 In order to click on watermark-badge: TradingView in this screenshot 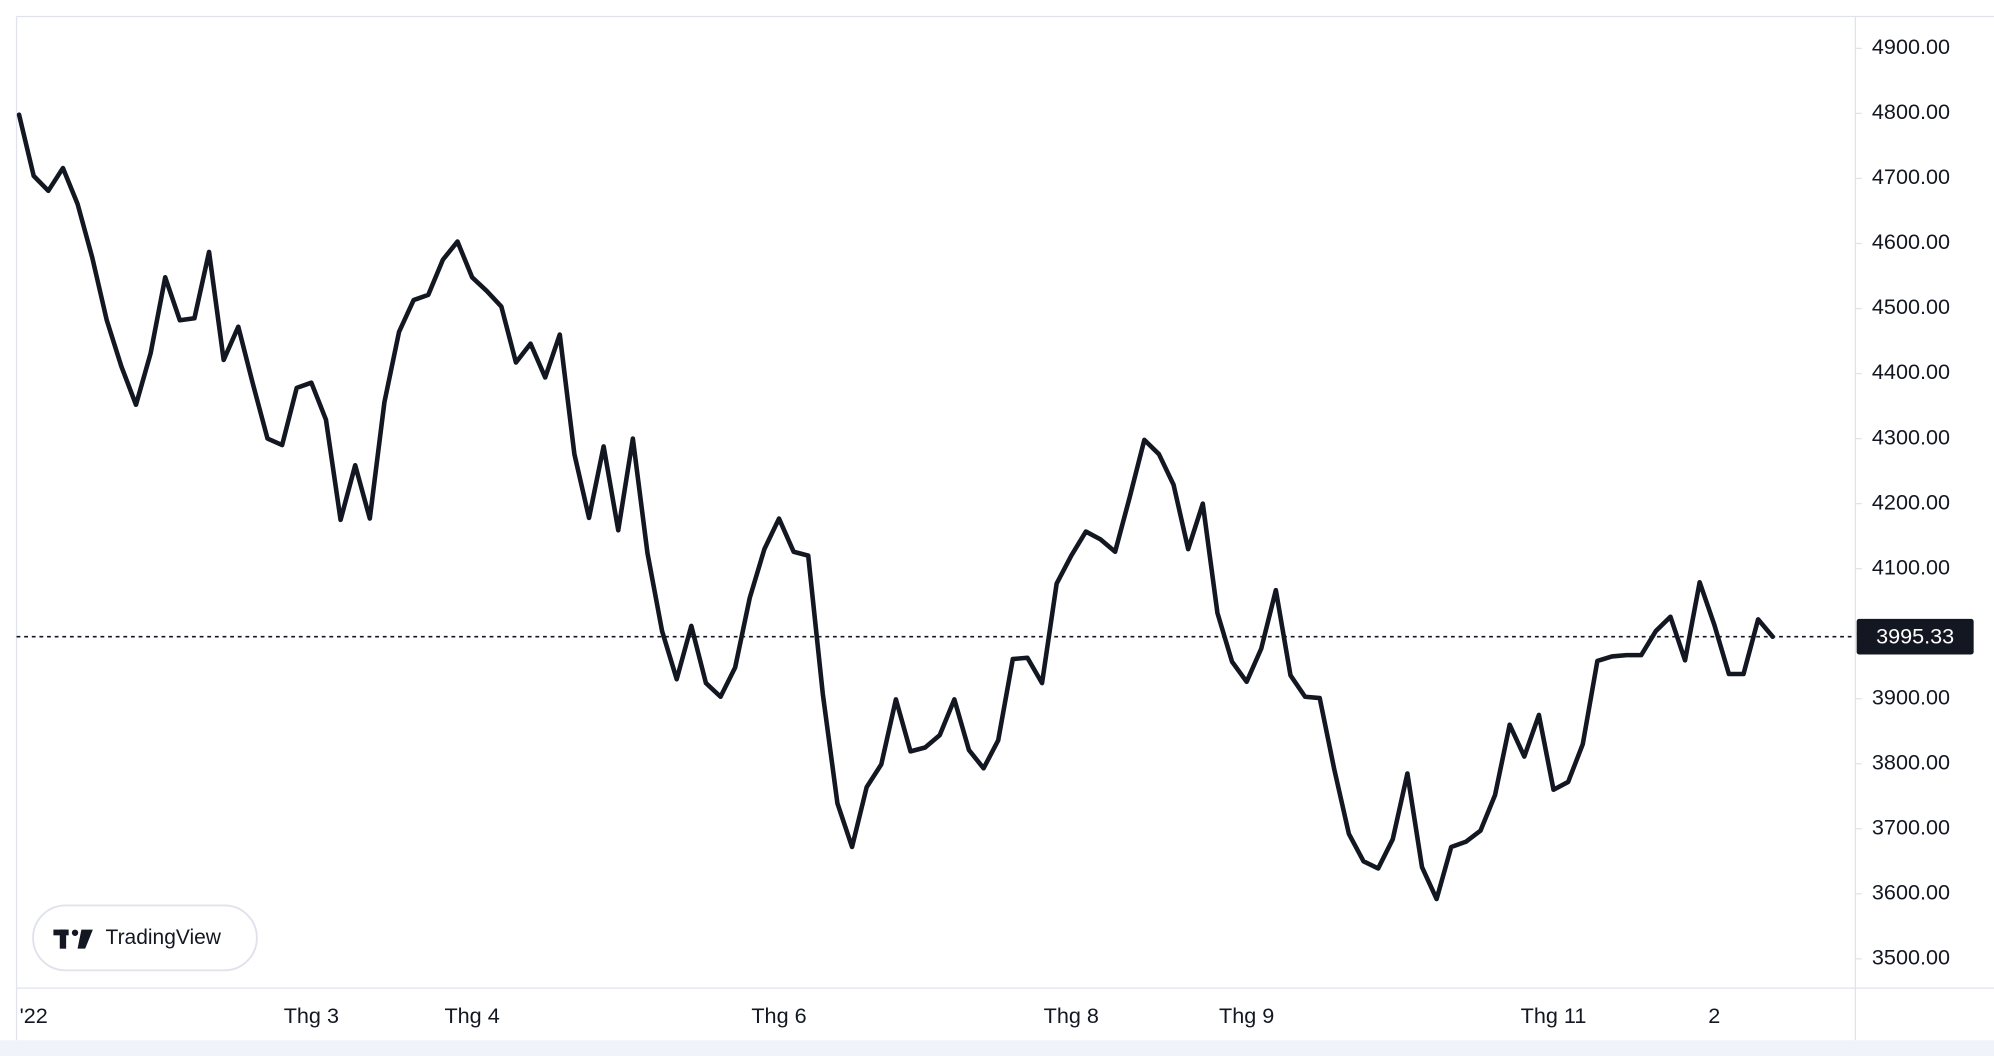, I will do `click(145, 938)`.